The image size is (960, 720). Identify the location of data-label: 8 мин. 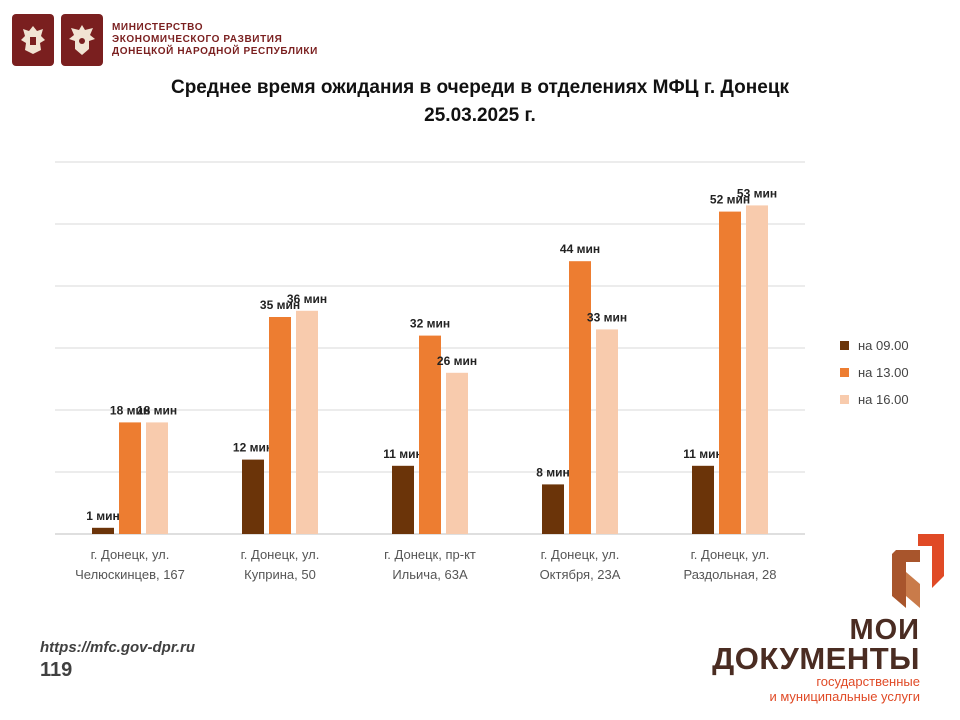
(553, 472).